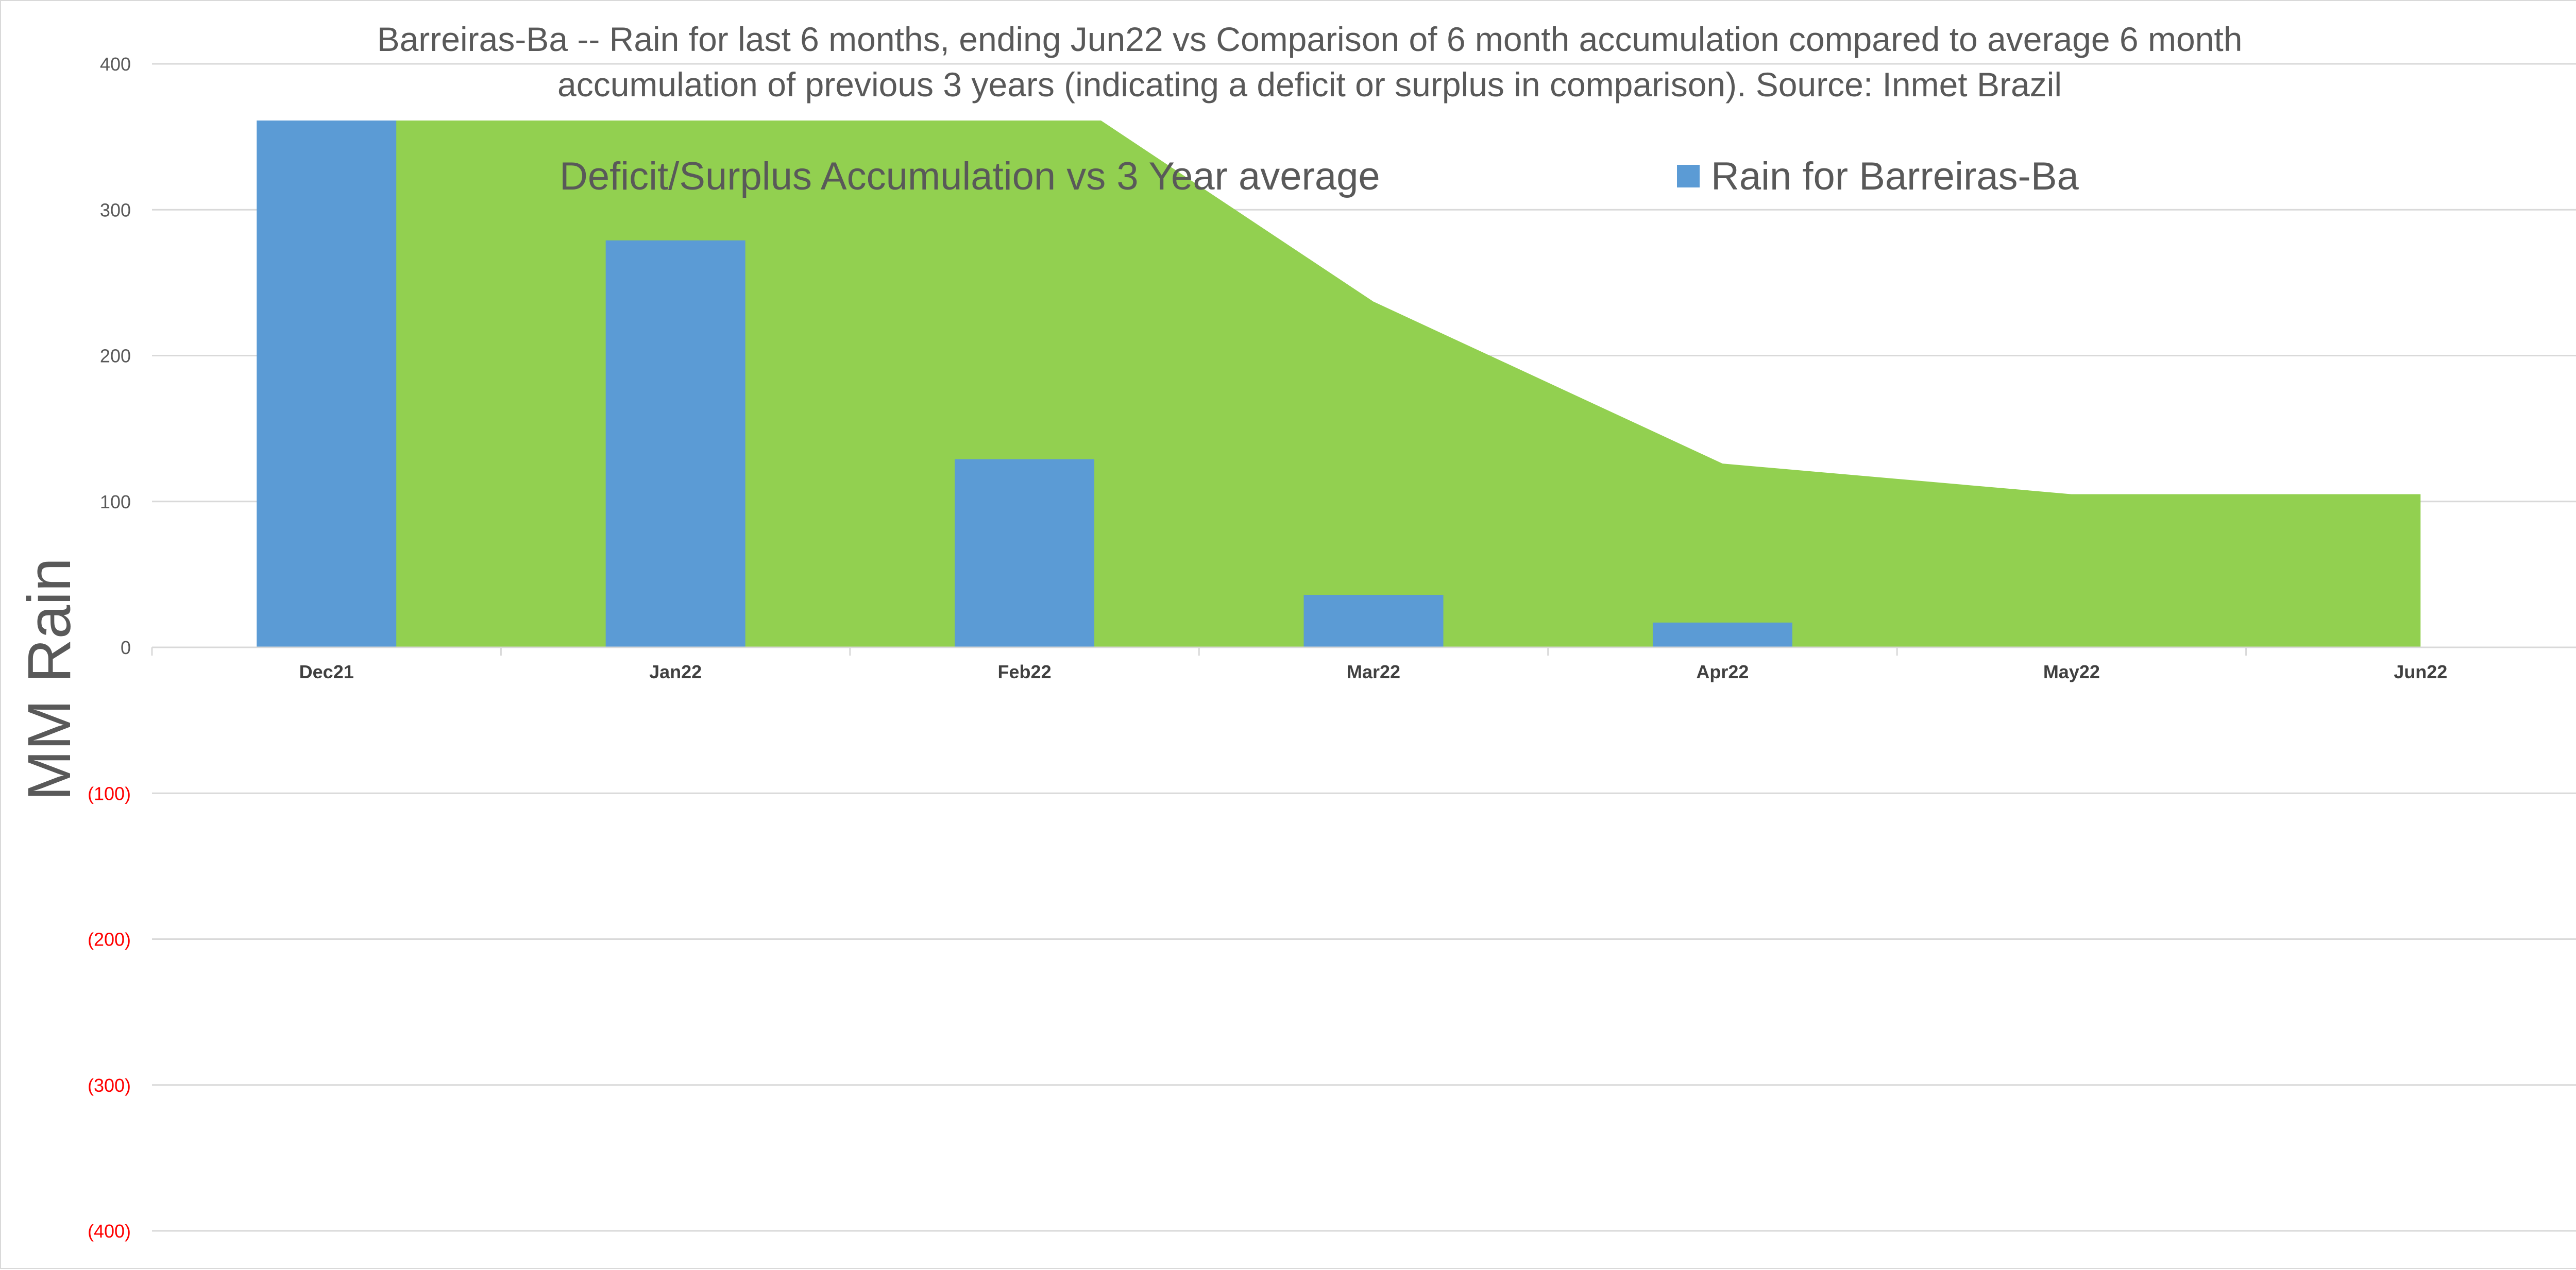 The image size is (2576, 1270). I want to click on x-tick-label: Mar22, so click(1373, 671).